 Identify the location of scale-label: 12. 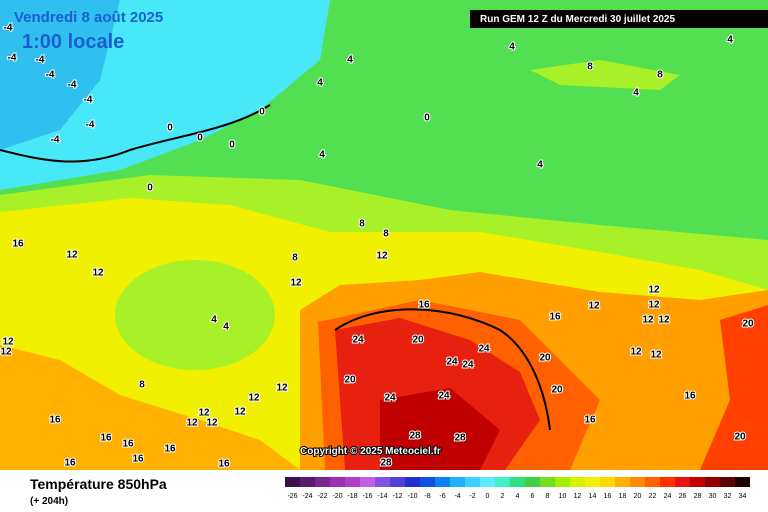
(578, 496).